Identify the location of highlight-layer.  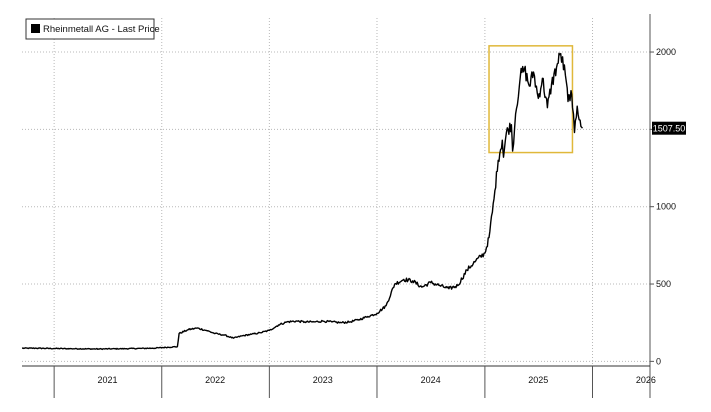
(531, 99).